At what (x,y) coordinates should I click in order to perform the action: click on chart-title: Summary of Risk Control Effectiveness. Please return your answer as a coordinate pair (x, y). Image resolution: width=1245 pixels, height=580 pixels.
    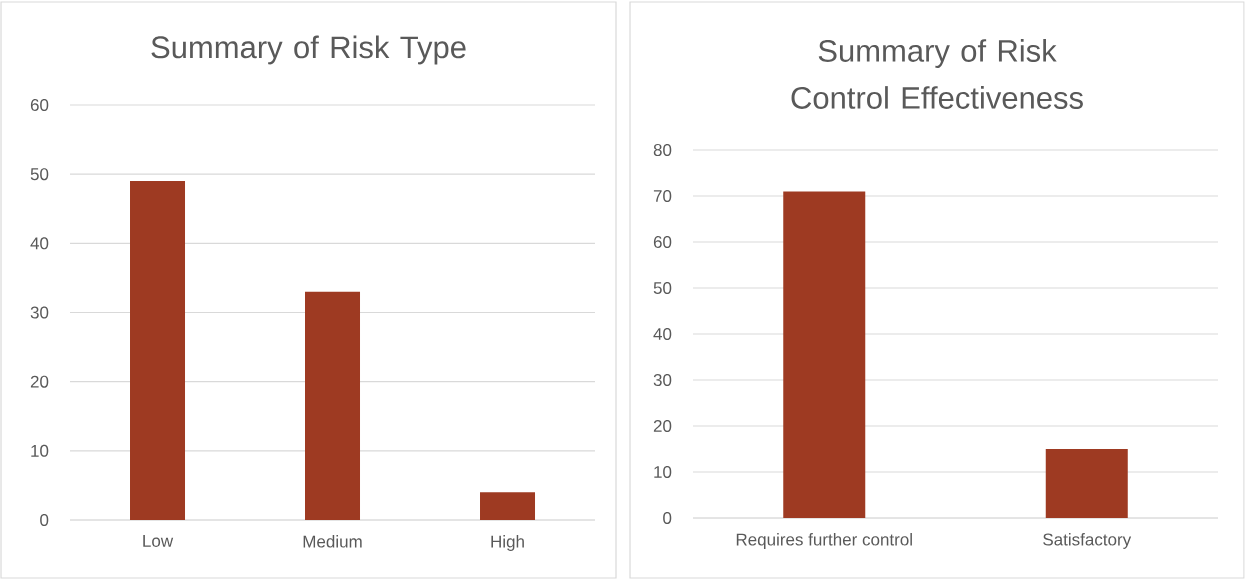
    Looking at the image, I should click on (937, 74).